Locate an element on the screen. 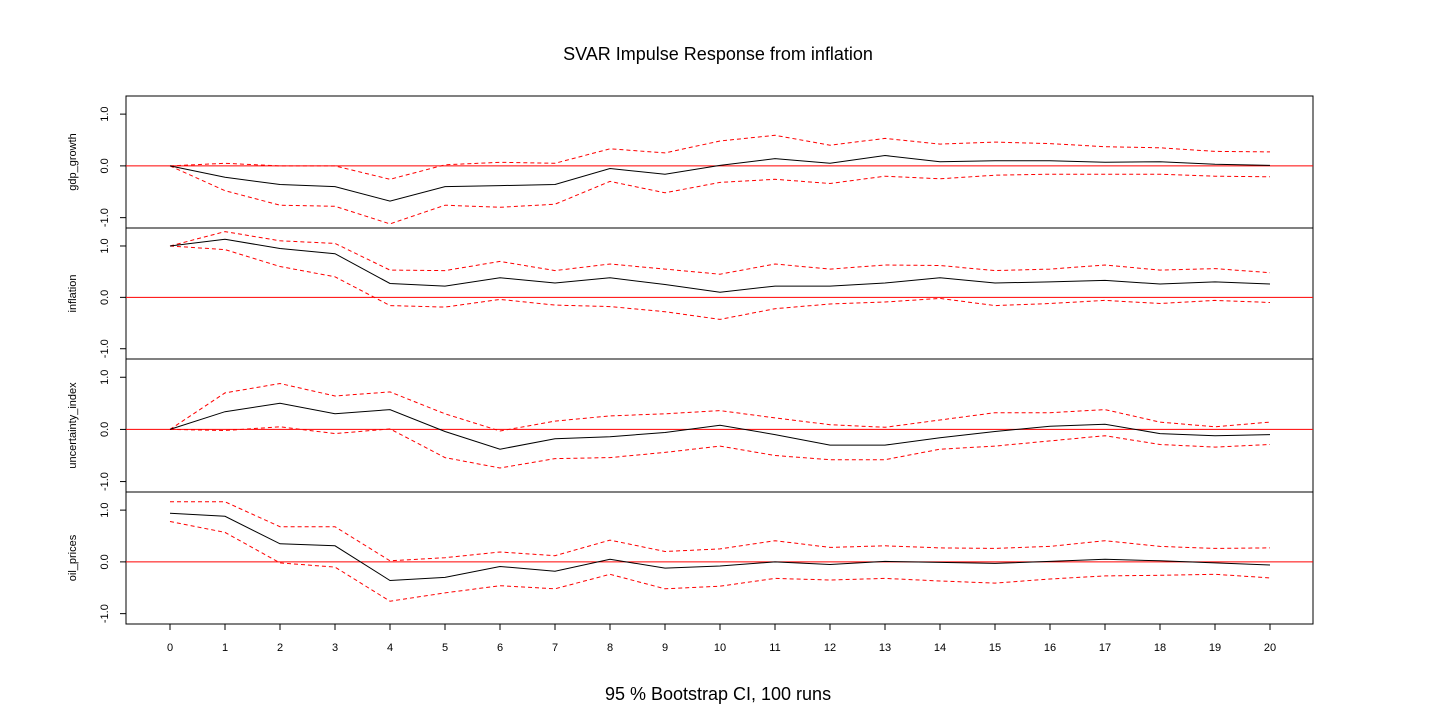 Image resolution: width=1440 pixels, height=720 pixels. x-tick-label: 6 is located at coordinates (500, 648).